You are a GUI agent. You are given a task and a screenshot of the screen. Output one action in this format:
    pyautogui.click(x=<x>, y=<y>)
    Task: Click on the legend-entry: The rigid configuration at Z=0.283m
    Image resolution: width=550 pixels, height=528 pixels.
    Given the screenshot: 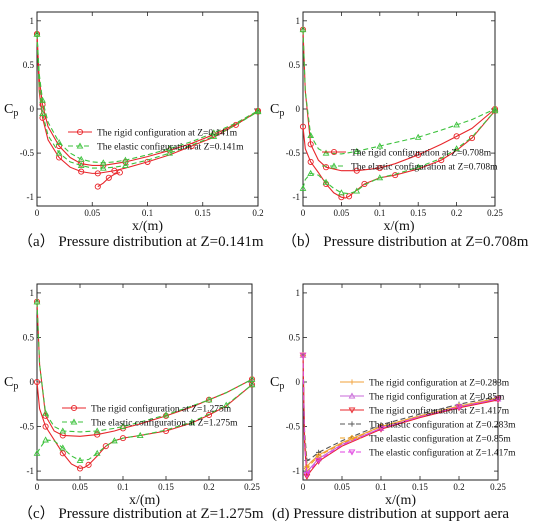 What is the action you would take?
    pyautogui.click(x=439, y=383)
    